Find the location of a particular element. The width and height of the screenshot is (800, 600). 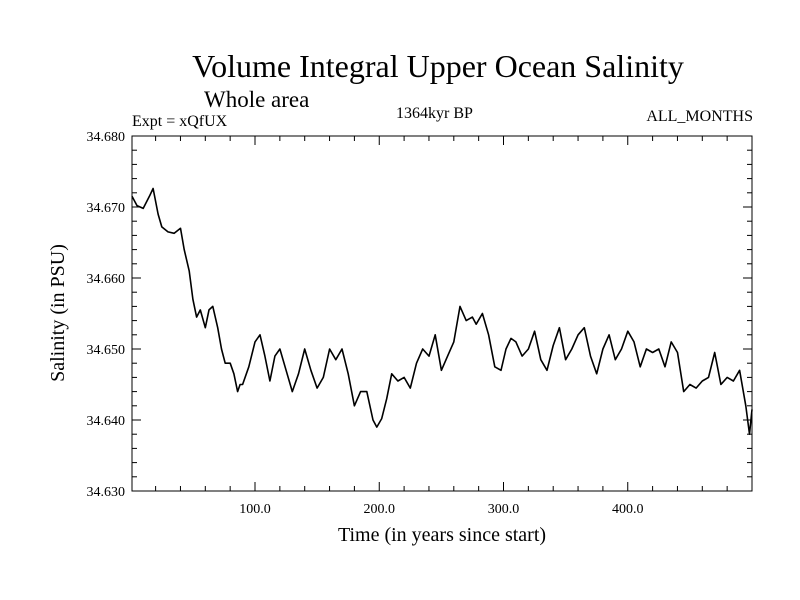

y-tick-label: 34.660 is located at coordinates (106, 279).